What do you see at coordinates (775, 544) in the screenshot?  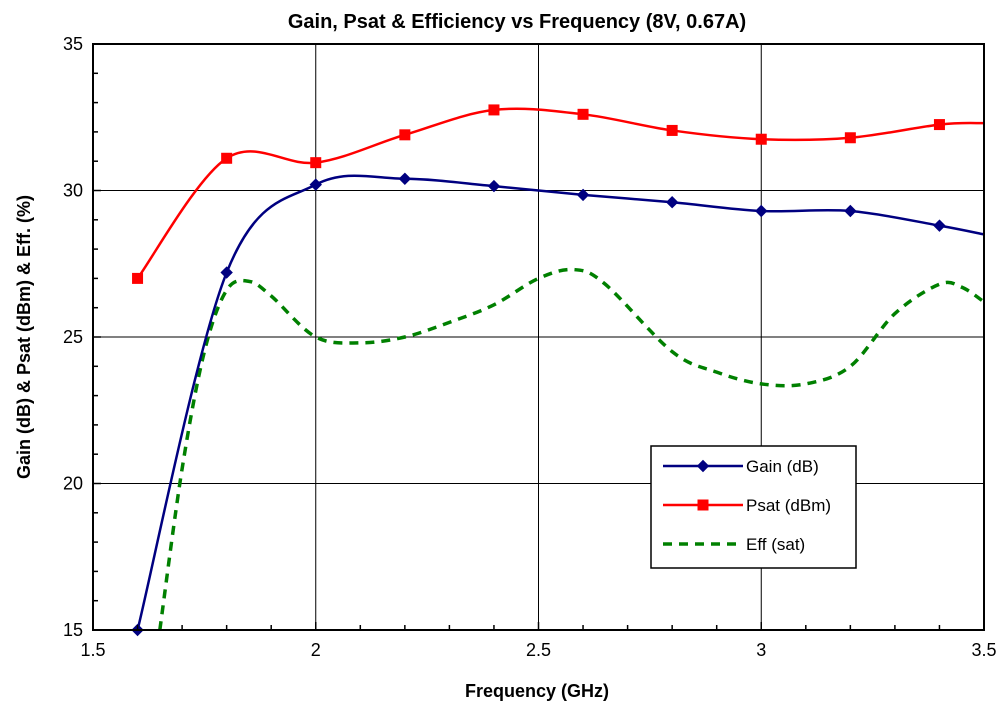 I see `legend-label: Eff (sat)` at bounding box center [775, 544].